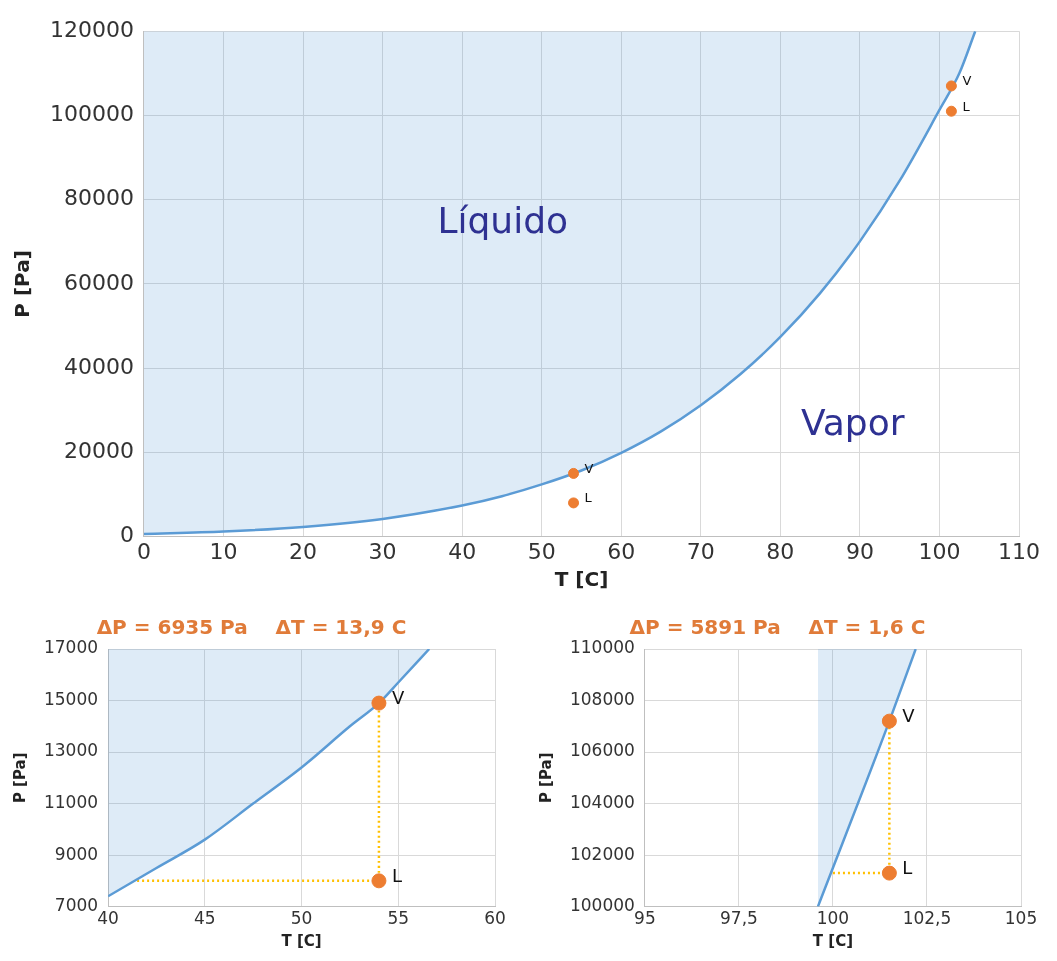 This screenshot has width=1057, height=961. I want to click on y-tick-label: 15000, so click(71, 698).